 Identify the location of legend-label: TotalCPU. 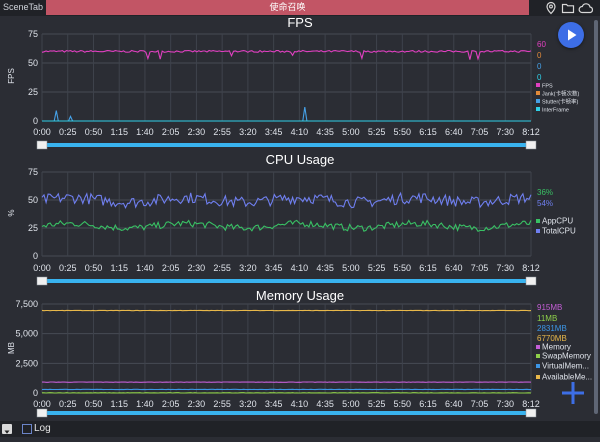
(559, 231).